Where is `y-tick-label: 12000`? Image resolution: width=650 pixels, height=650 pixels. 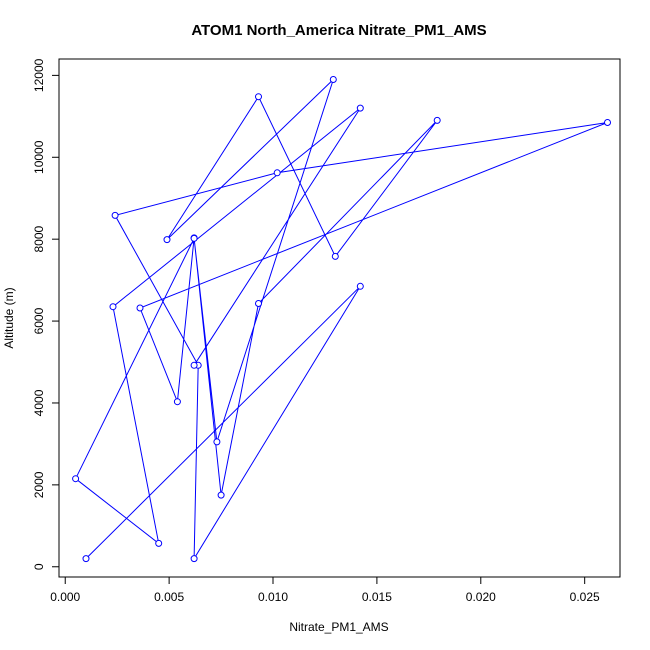
y-tick-label: 12000 is located at coordinates (39, 75).